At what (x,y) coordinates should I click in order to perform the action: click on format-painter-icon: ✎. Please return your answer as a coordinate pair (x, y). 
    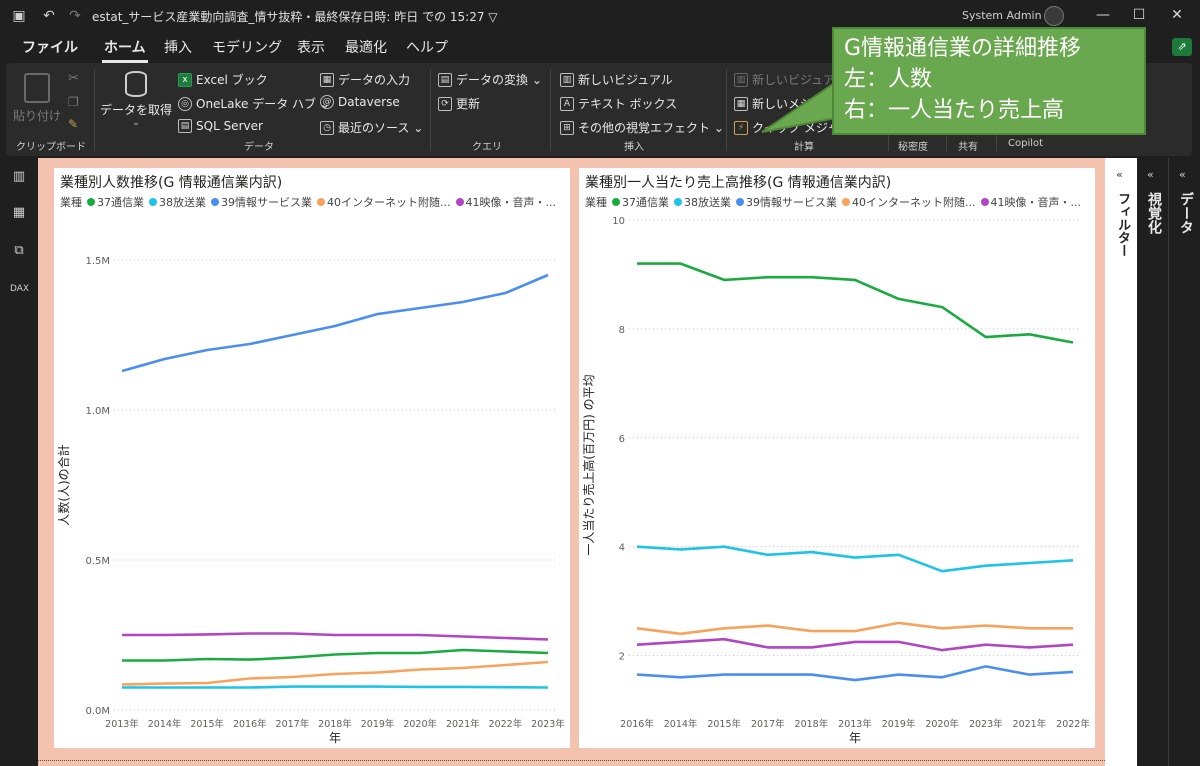
    Looking at the image, I should click on (73, 124).